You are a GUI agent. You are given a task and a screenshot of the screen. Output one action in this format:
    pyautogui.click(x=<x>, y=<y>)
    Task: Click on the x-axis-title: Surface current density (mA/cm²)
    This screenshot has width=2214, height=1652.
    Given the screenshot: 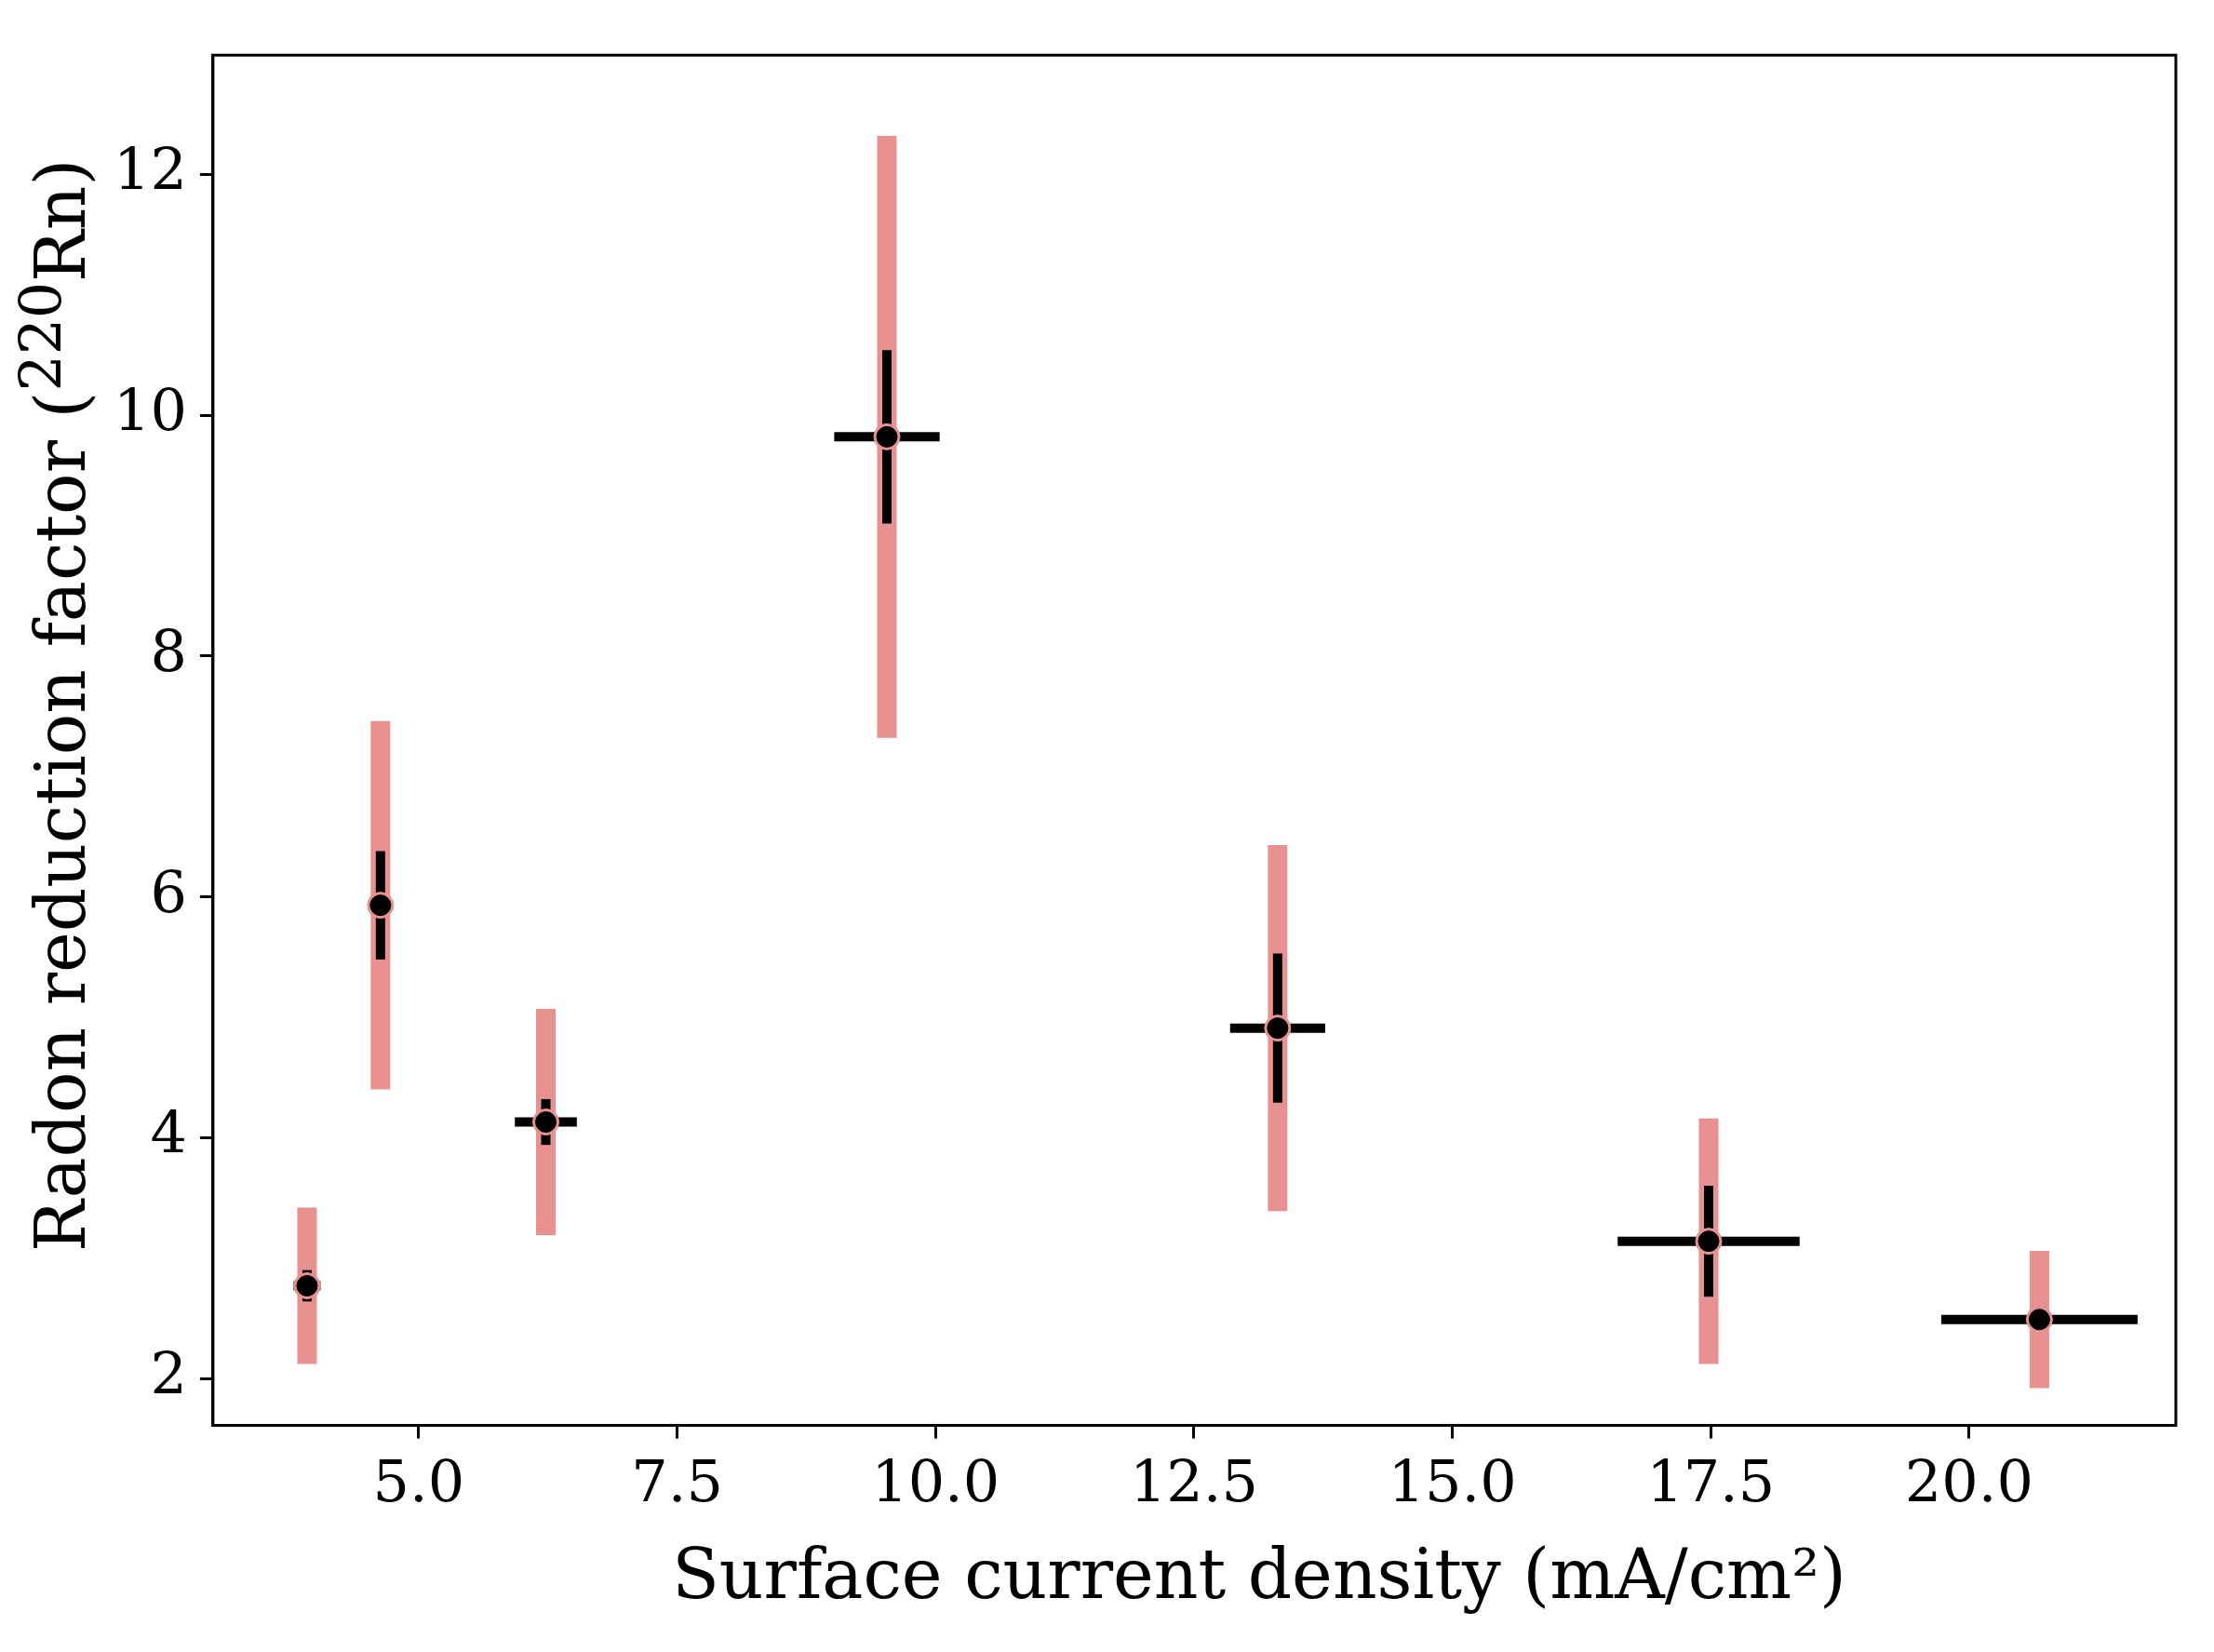 What is the action you would take?
    pyautogui.click(x=1259, y=1574)
    